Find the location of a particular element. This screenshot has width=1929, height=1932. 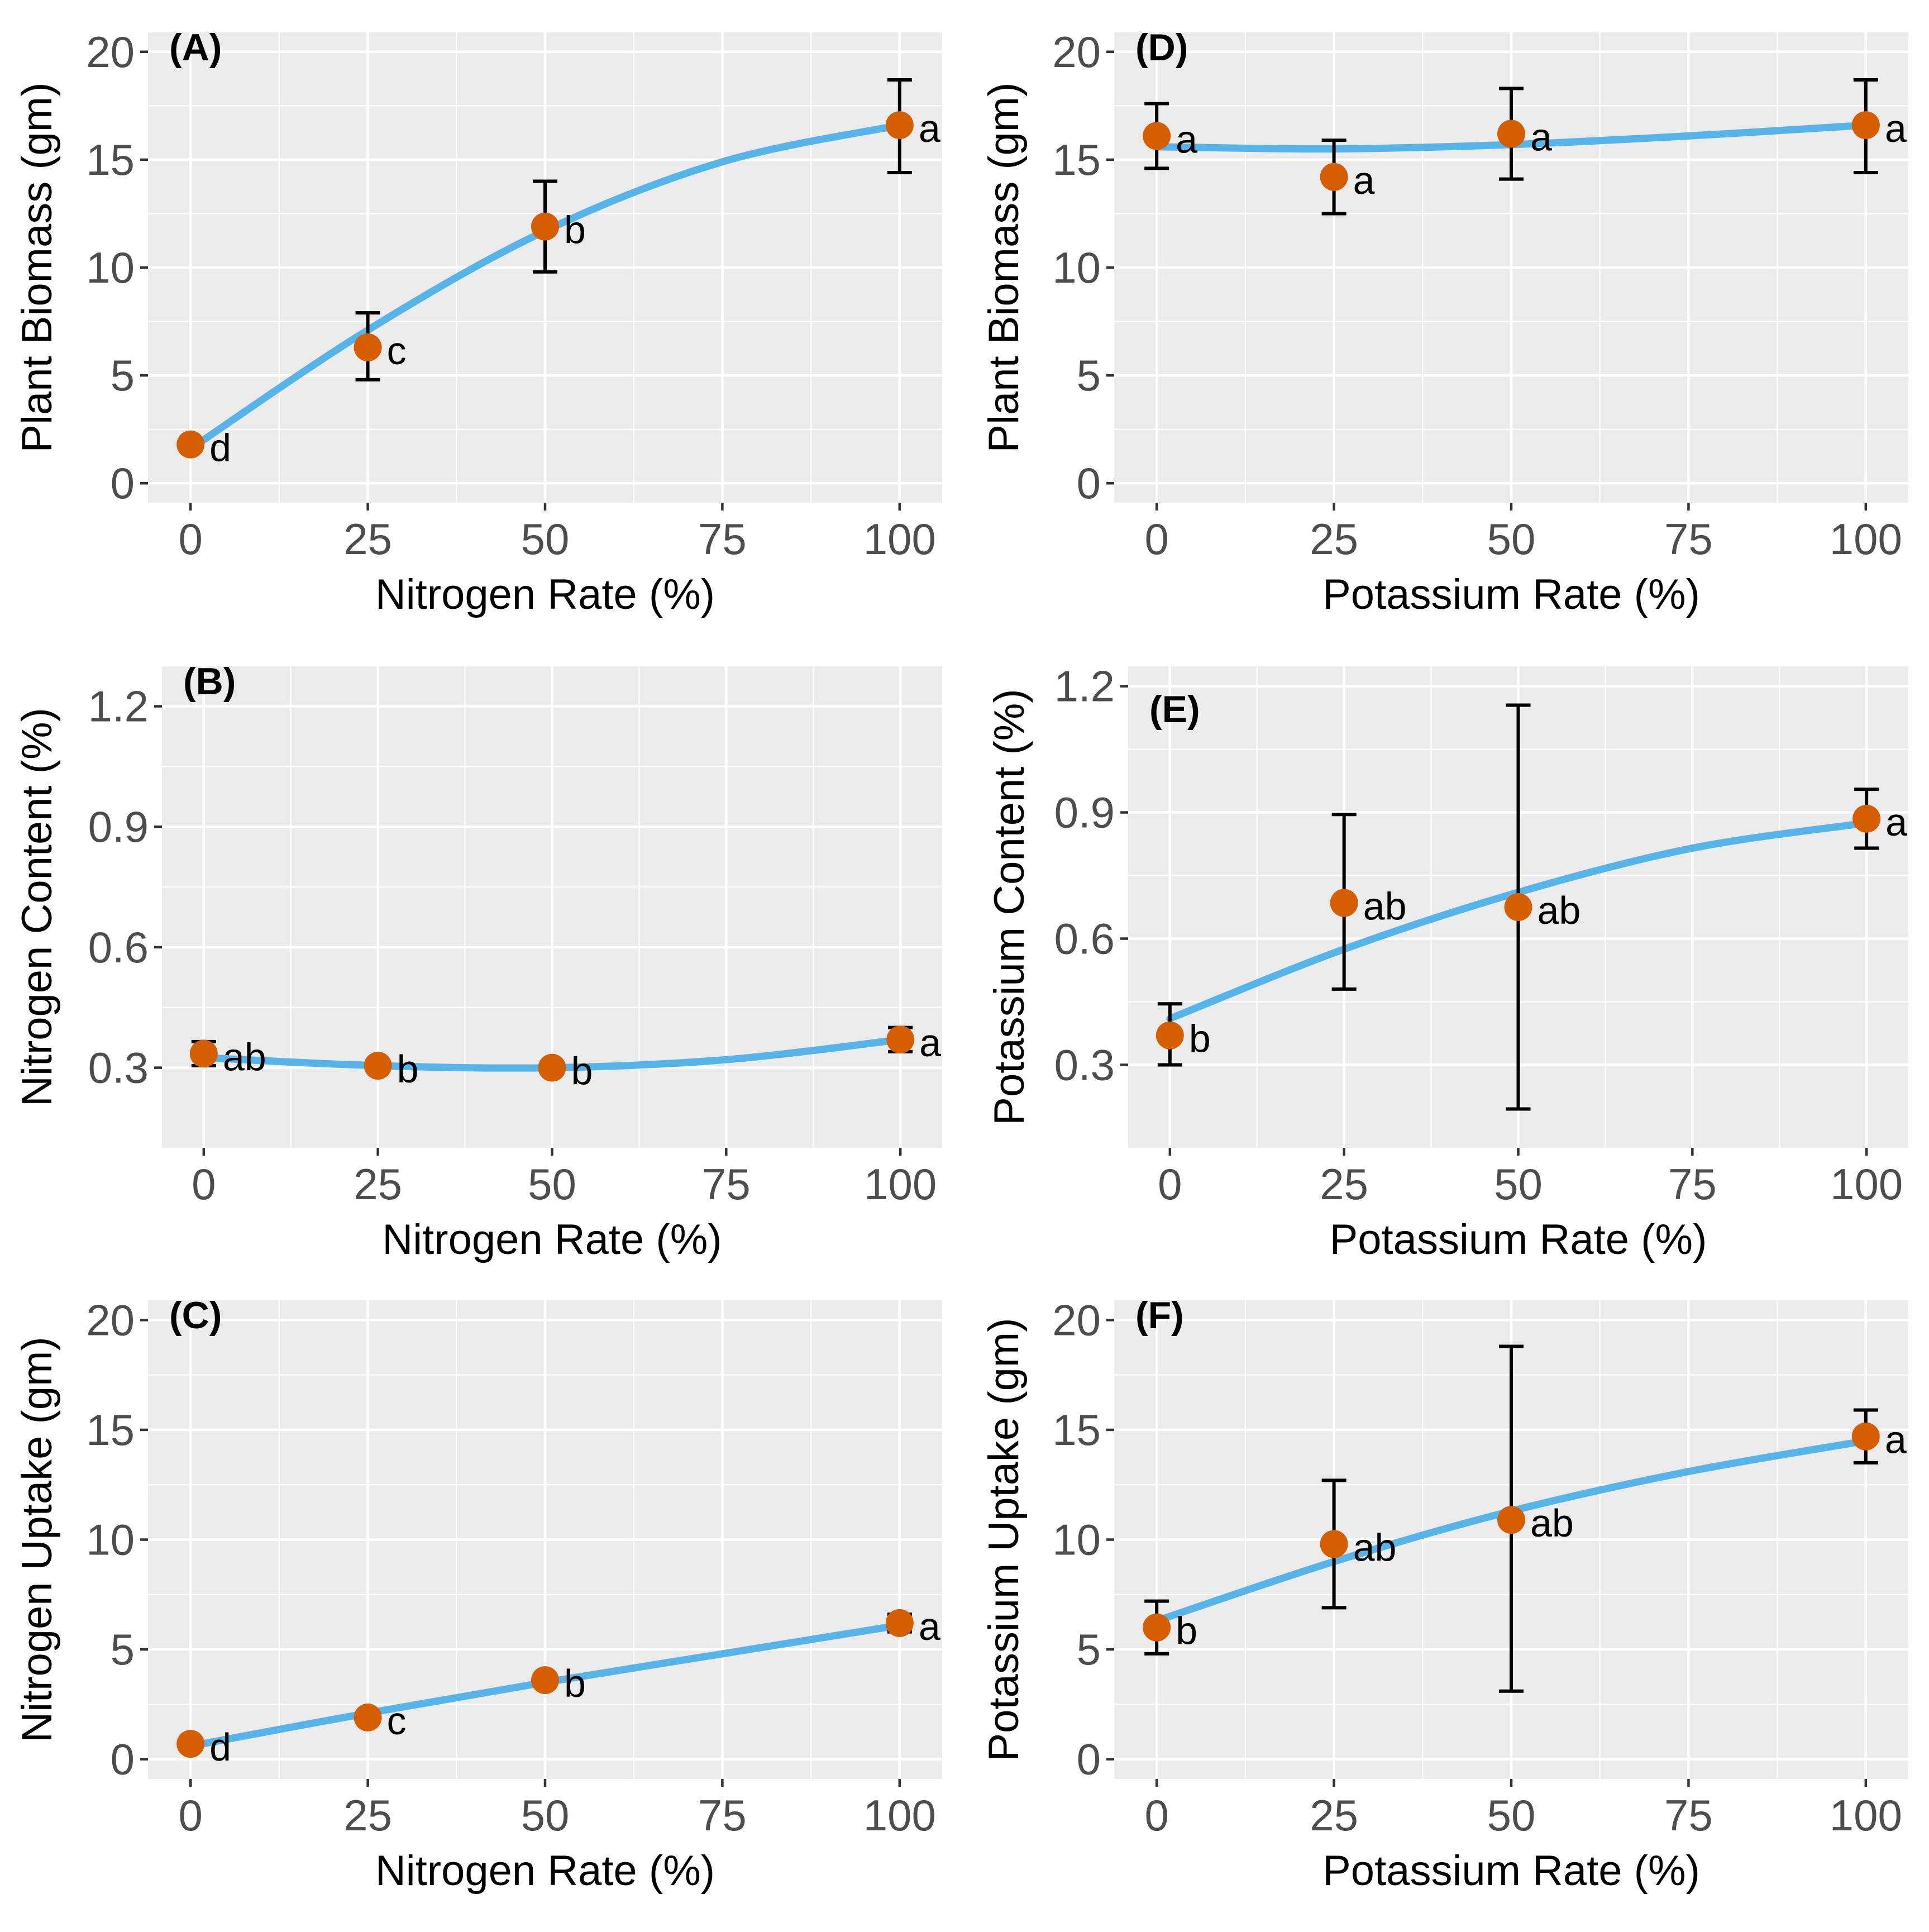

panel-label: (F) is located at coordinates (1159, 1315).